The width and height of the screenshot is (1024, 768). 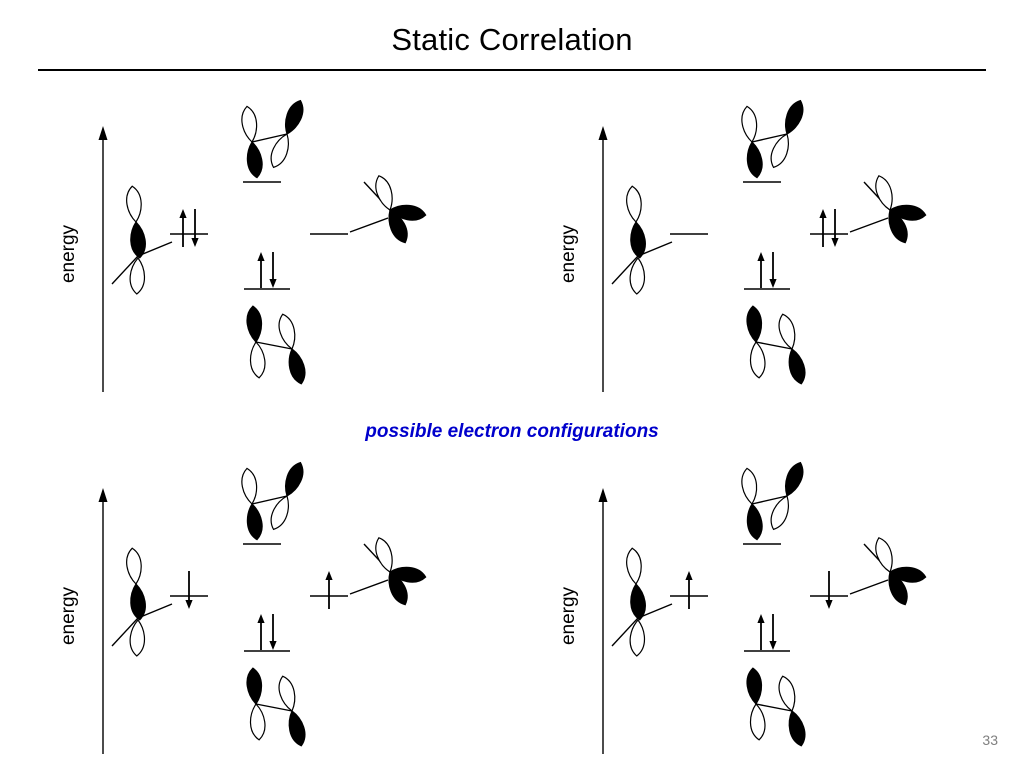 I want to click on page-number: 33, so click(x=990, y=740).